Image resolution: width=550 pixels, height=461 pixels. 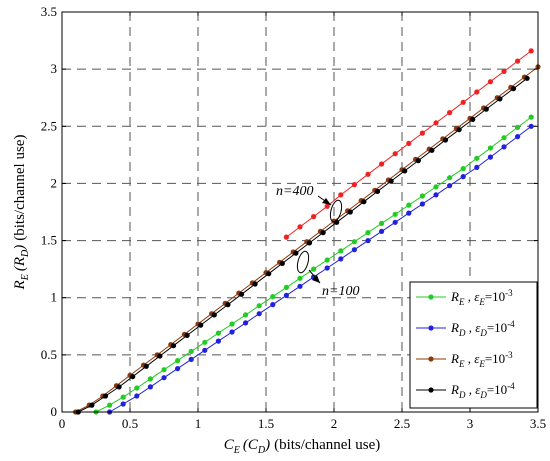 What do you see at coordinates (481, 297) in the screenshot?
I see `legend-label: RE , εE=10-3` at bounding box center [481, 297].